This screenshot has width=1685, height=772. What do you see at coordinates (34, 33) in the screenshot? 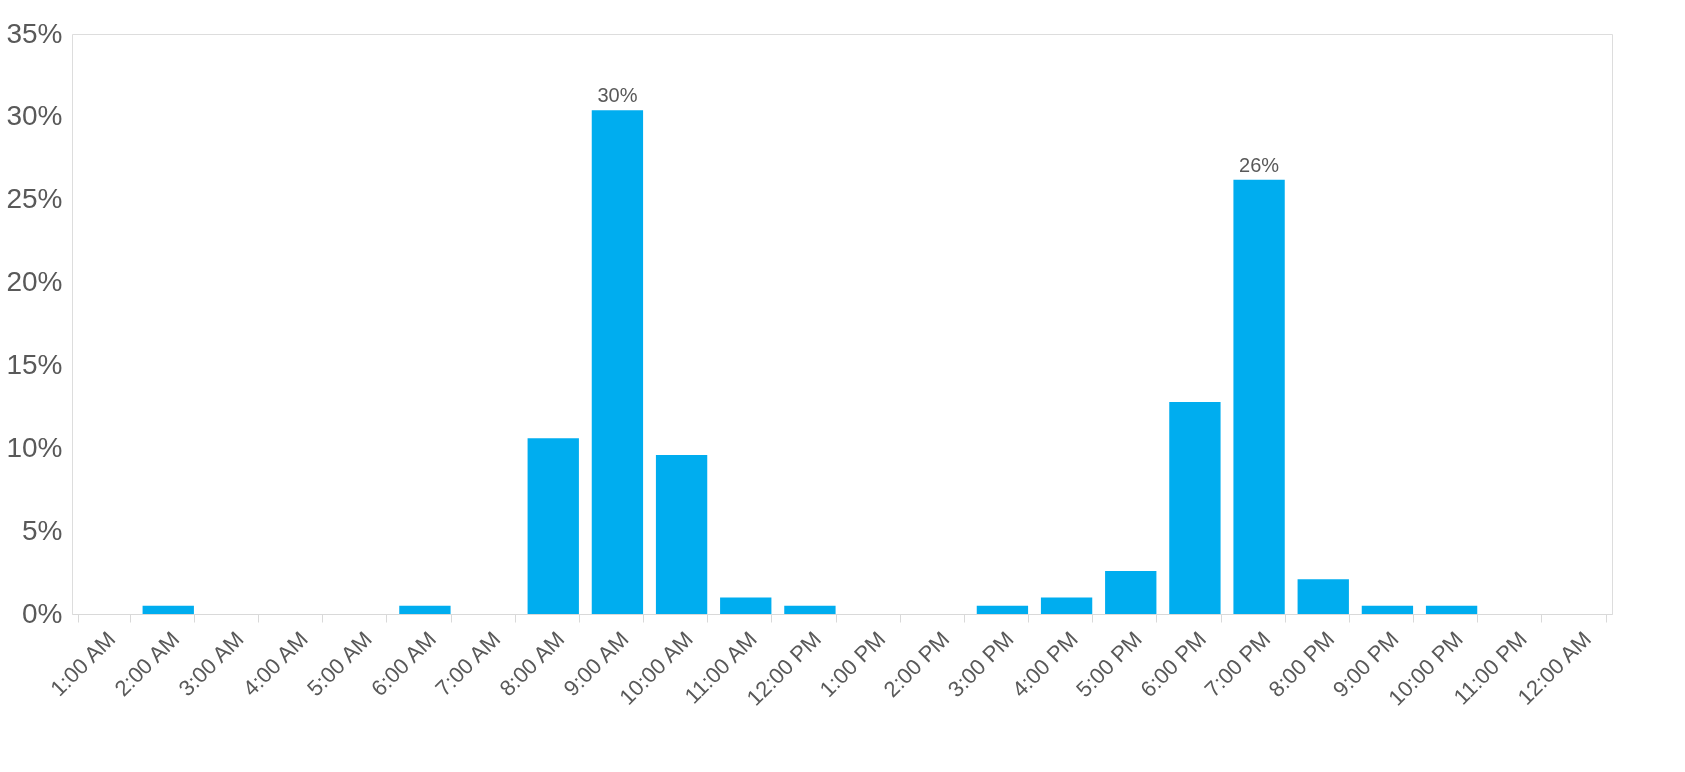
I see `y-tick-label: 35%` at bounding box center [34, 33].